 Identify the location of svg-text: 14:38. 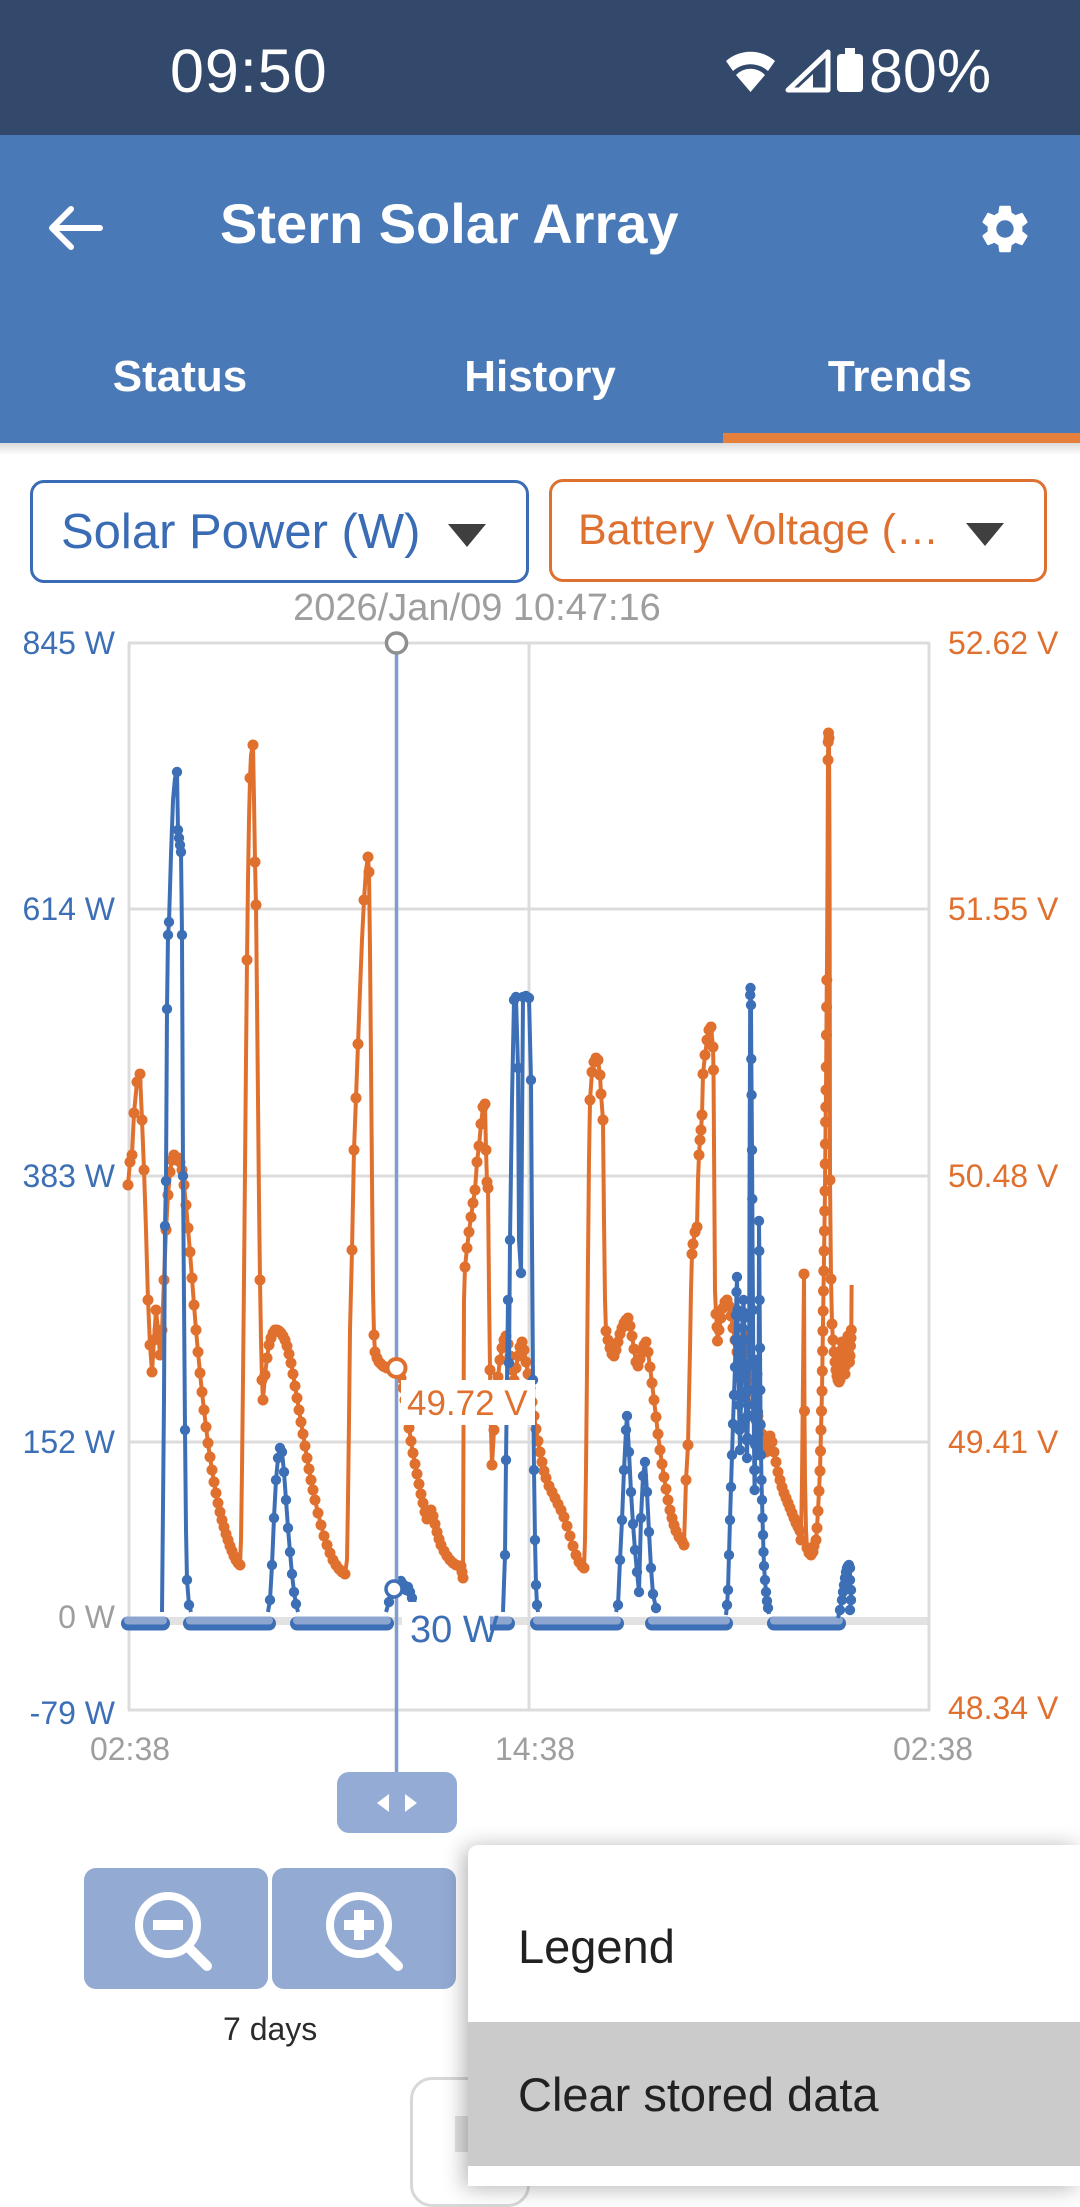
(535, 1749).